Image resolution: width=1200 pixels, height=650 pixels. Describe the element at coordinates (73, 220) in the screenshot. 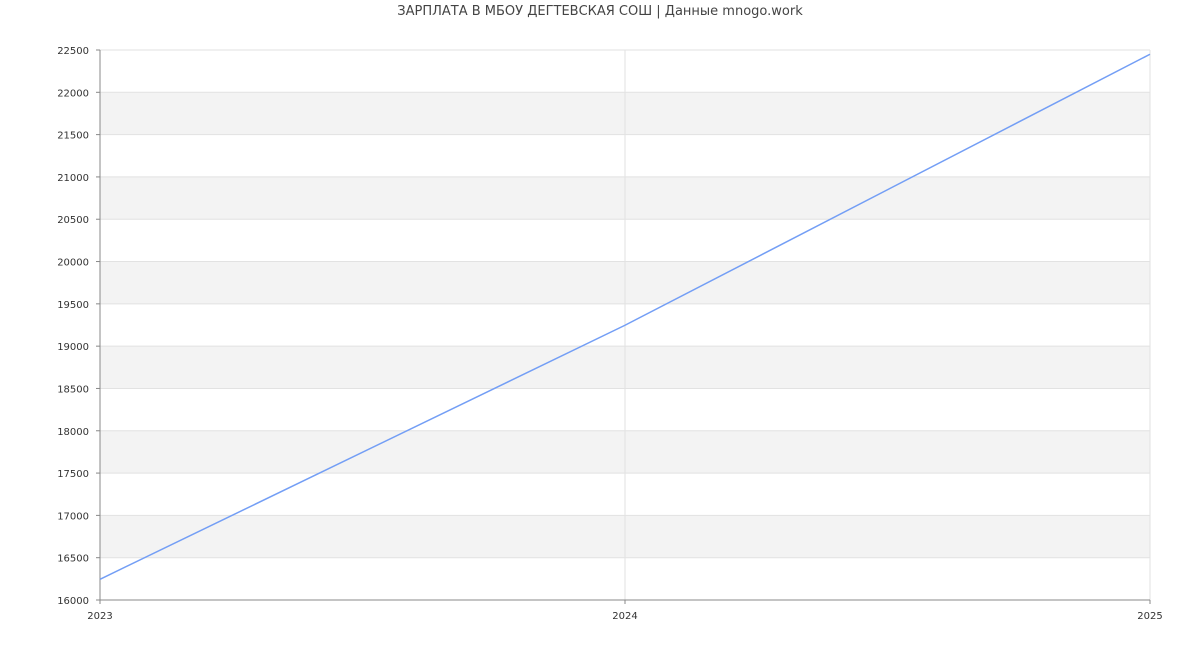

I see `y-tick-label: 20500` at that location.